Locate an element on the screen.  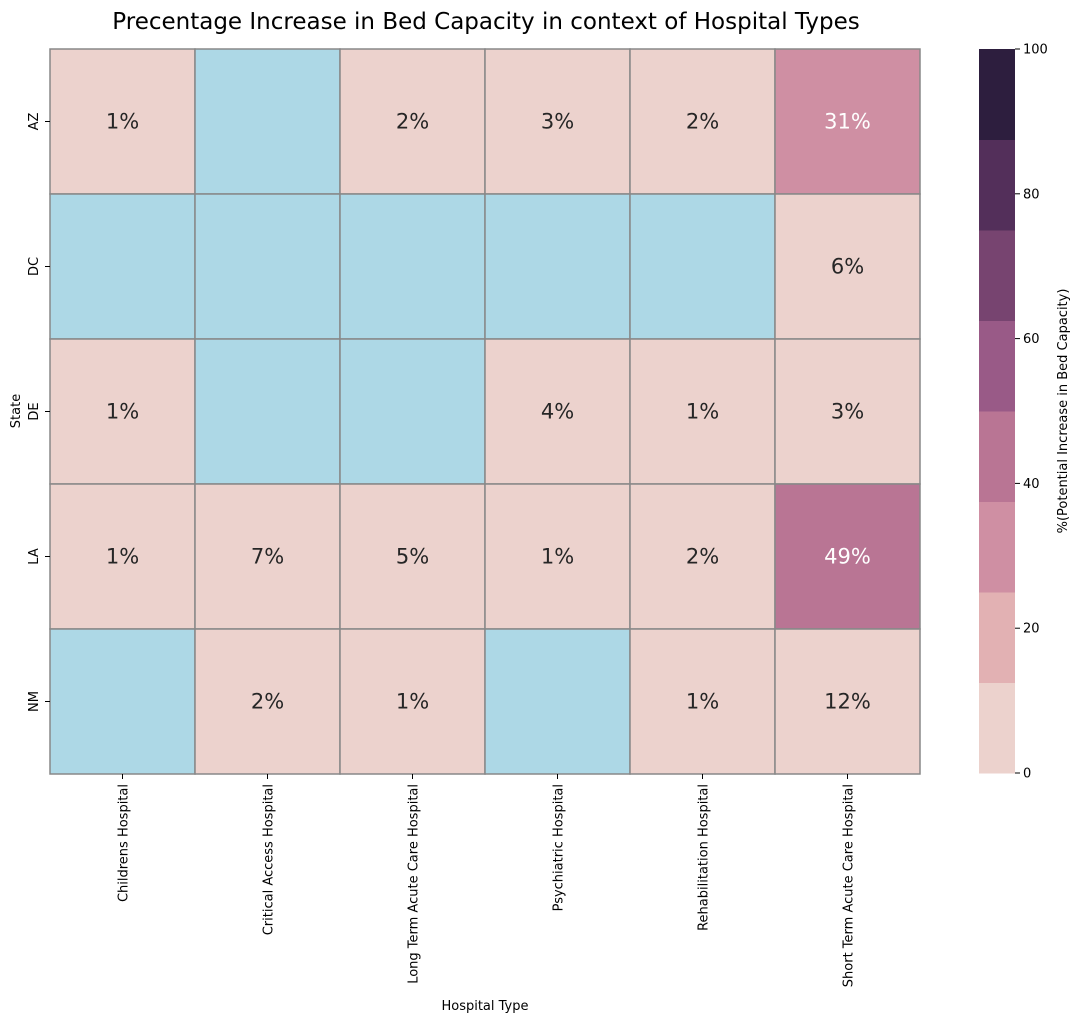
cell-value-label: 4% is located at coordinates (557, 412).